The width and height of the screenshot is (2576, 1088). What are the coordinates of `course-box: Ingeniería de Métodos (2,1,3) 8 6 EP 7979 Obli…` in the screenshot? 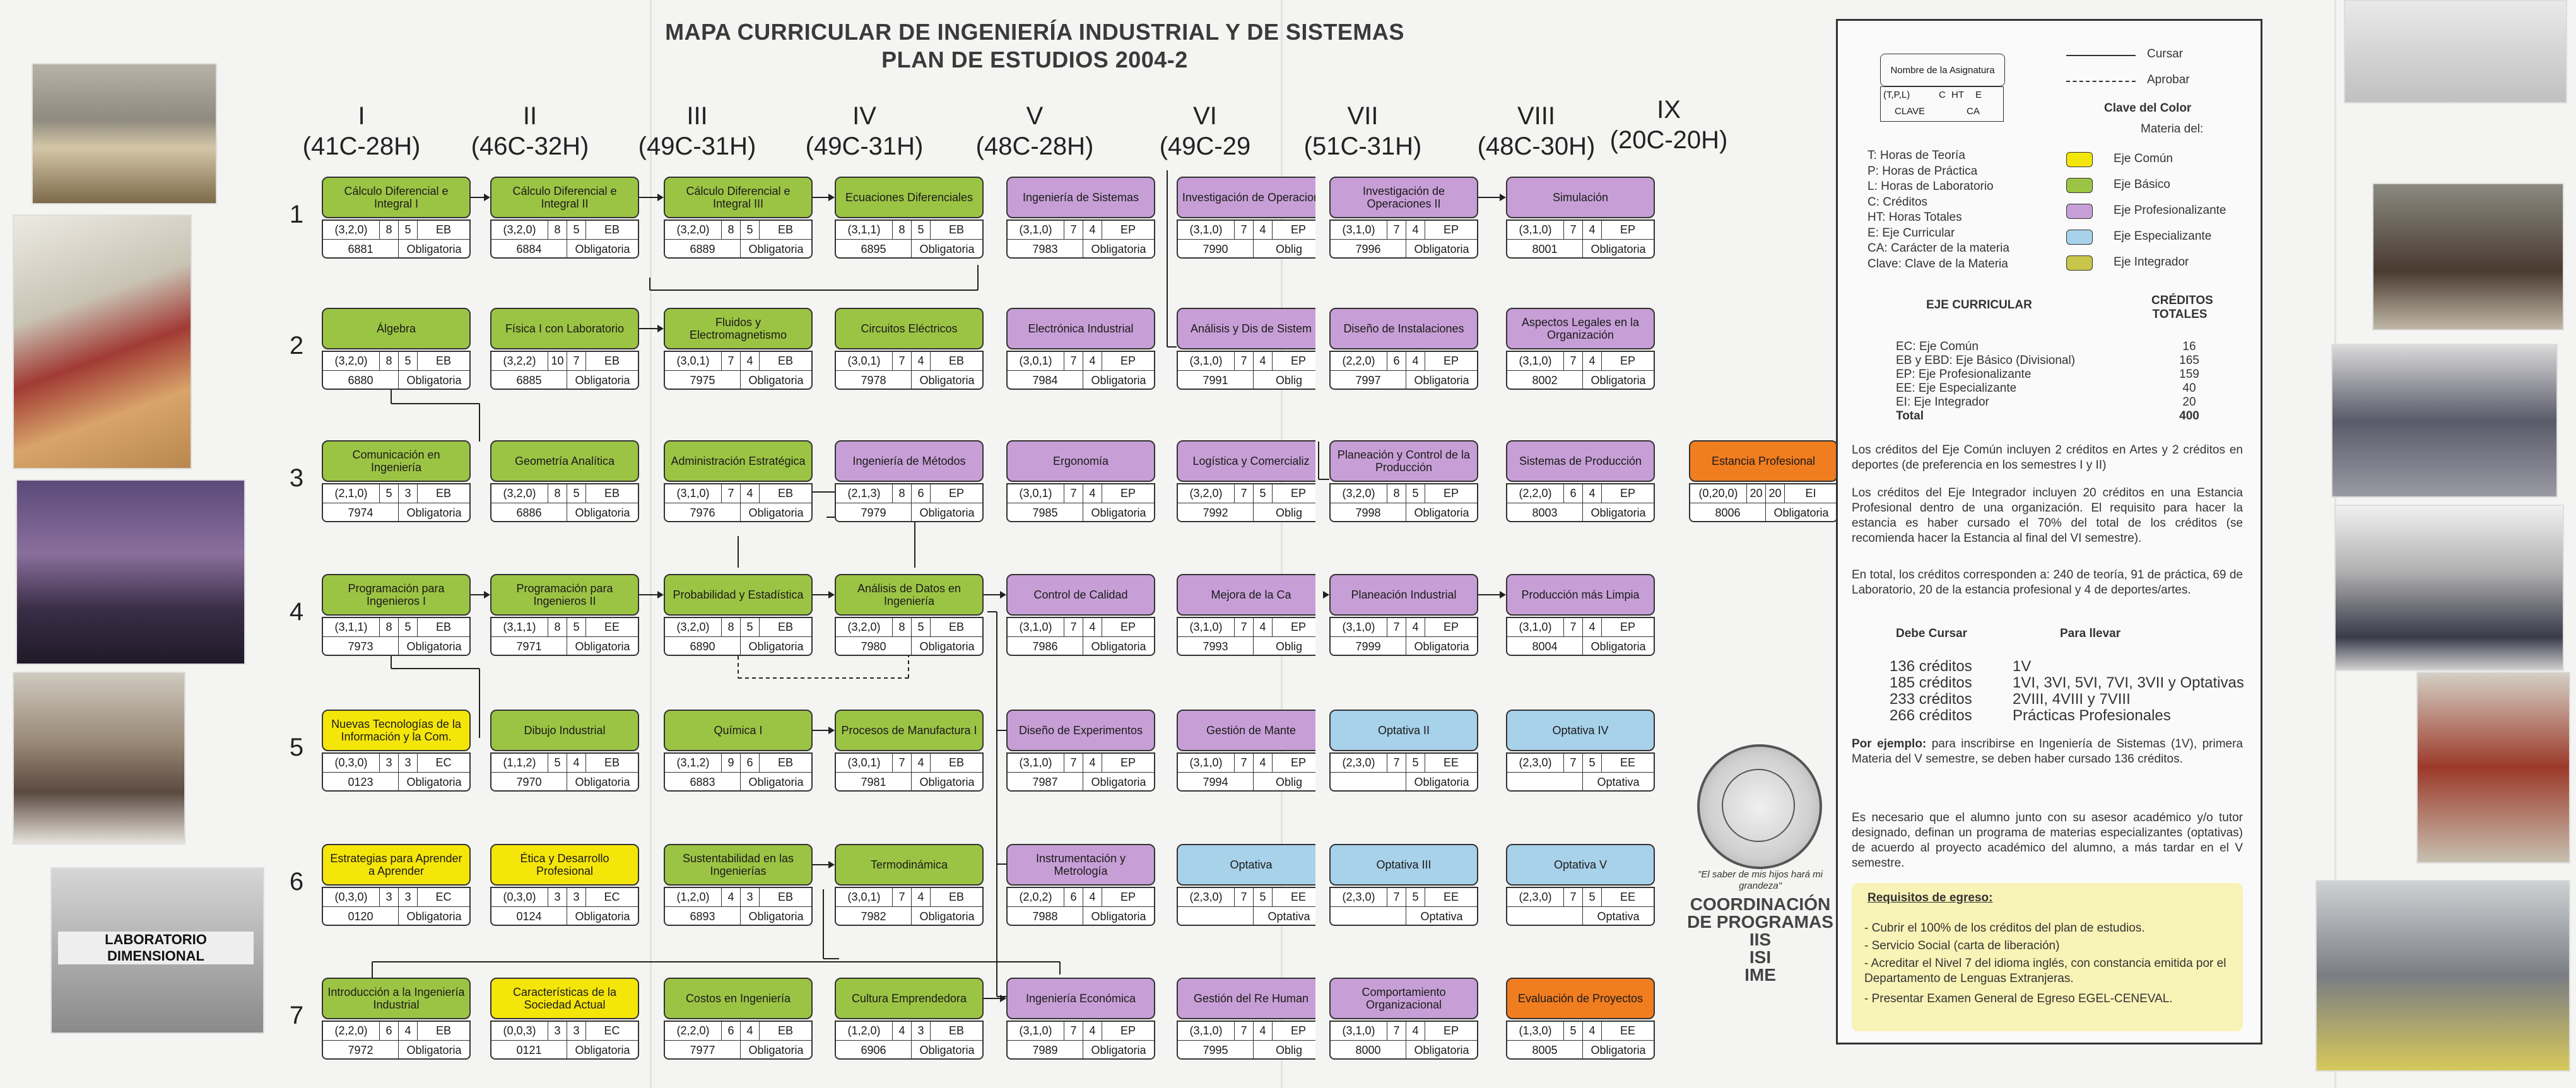 It's located at (909, 482).